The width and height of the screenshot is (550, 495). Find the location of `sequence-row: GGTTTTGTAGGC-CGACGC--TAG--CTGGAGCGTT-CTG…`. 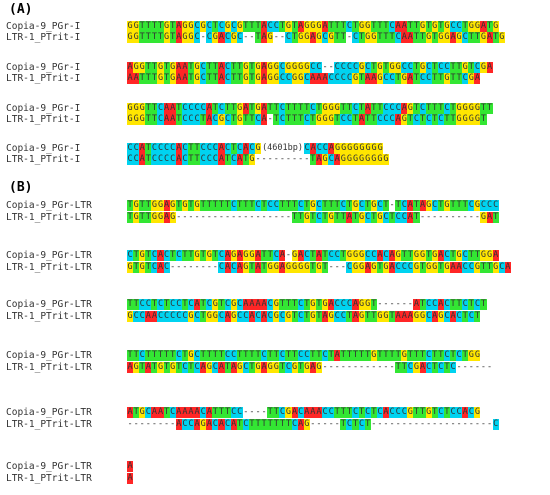

sequence-row: GGTTTTGTAGGC-CGACGC--TAG--CTGGAGCGTT-CTG… is located at coordinates (316, 37).